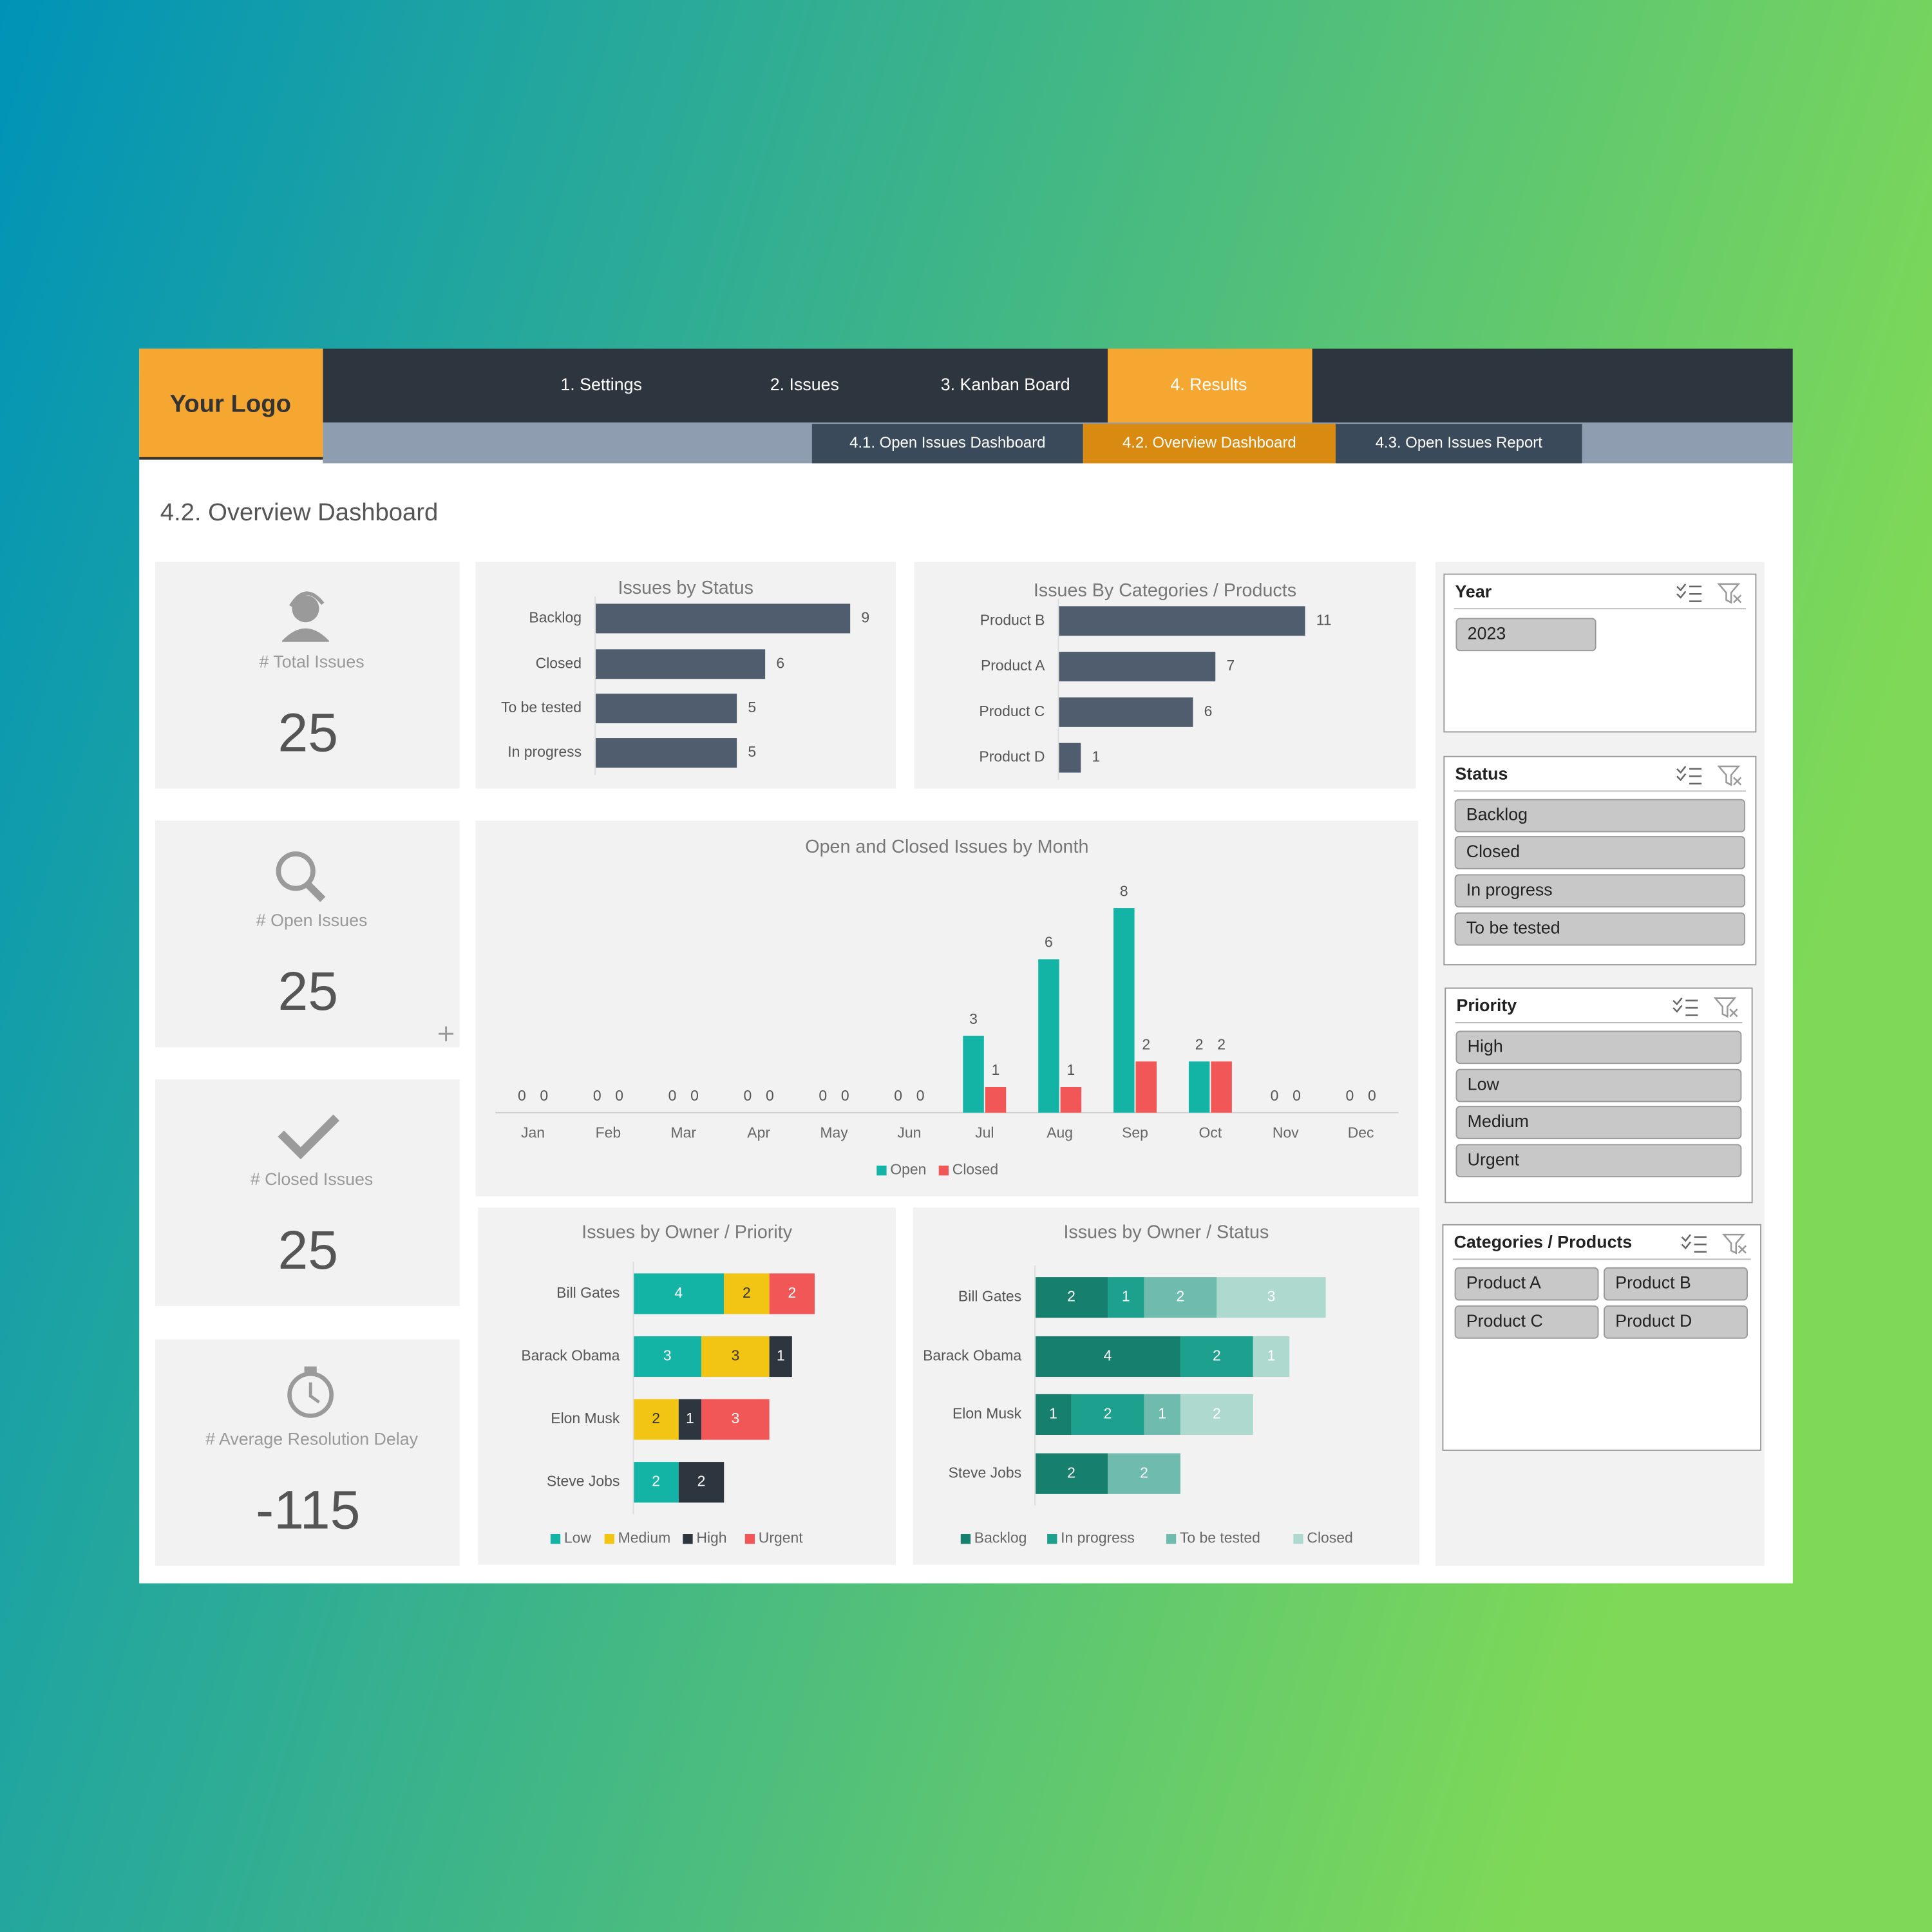 The image size is (1932, 1932). Describe the element at coordinates (1135, 1132) in the screenshot. I see `x-tick-label: Sep` at that location.